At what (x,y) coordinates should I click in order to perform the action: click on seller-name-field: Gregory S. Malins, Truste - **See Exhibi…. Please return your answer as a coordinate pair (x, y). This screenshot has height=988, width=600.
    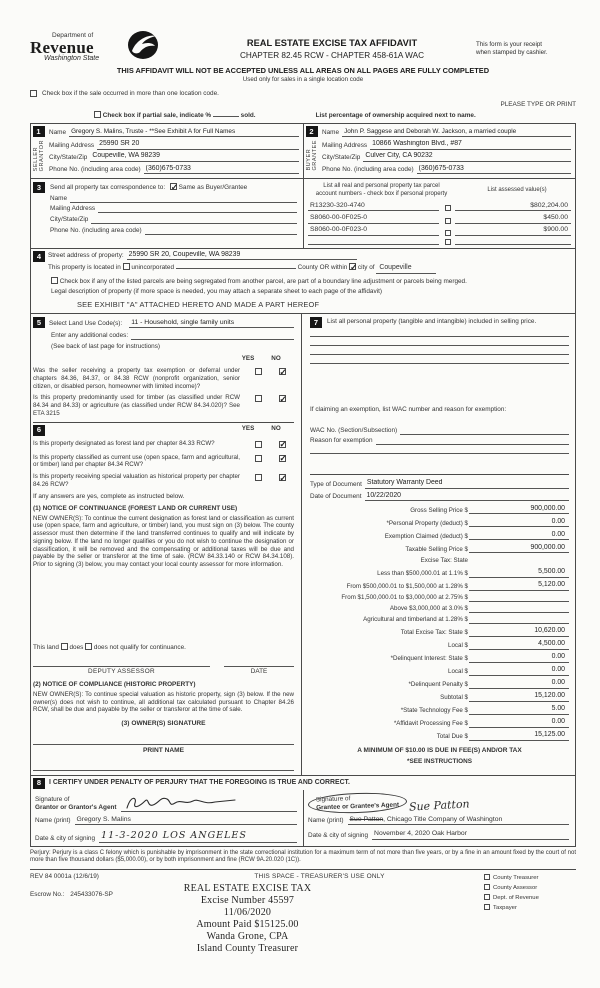
    Looking at the image, I should click on (184, 133).